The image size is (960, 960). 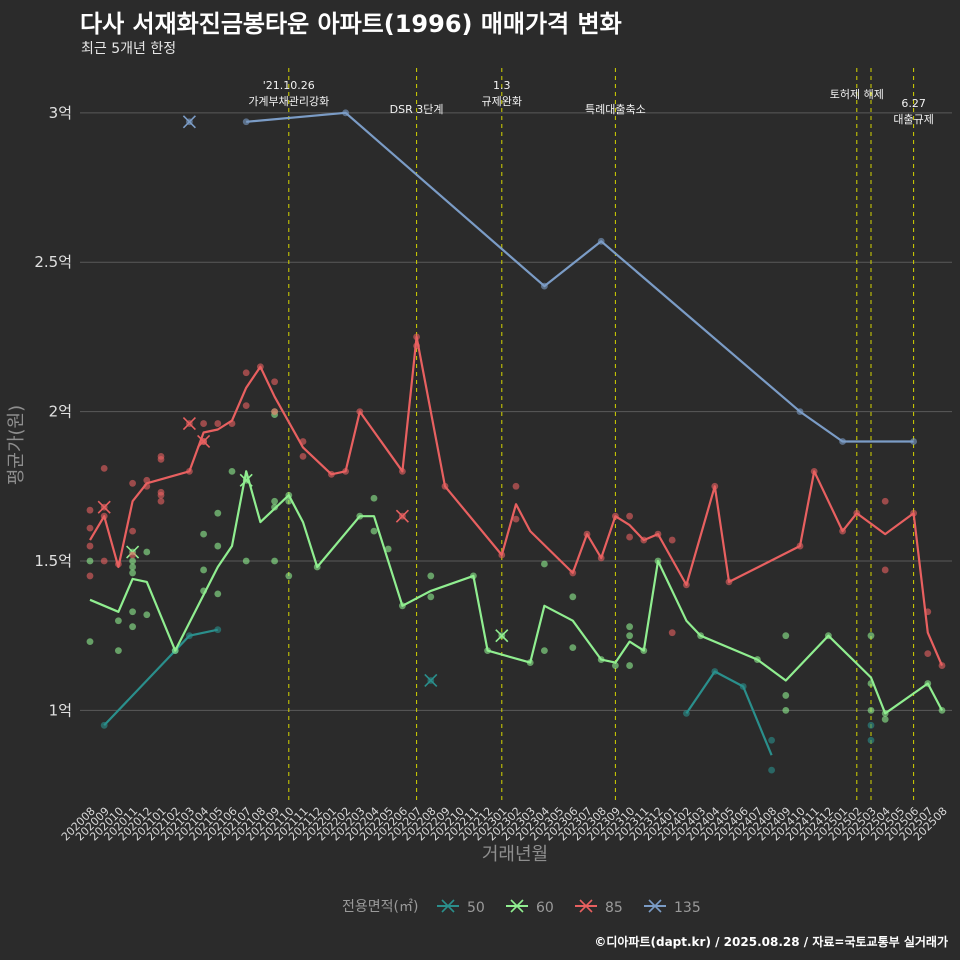 What do you see at coordinates (16, 445) in the screenshot?
I see `y-axis-title: 평균가(원)` at bounding box center [16, 445].